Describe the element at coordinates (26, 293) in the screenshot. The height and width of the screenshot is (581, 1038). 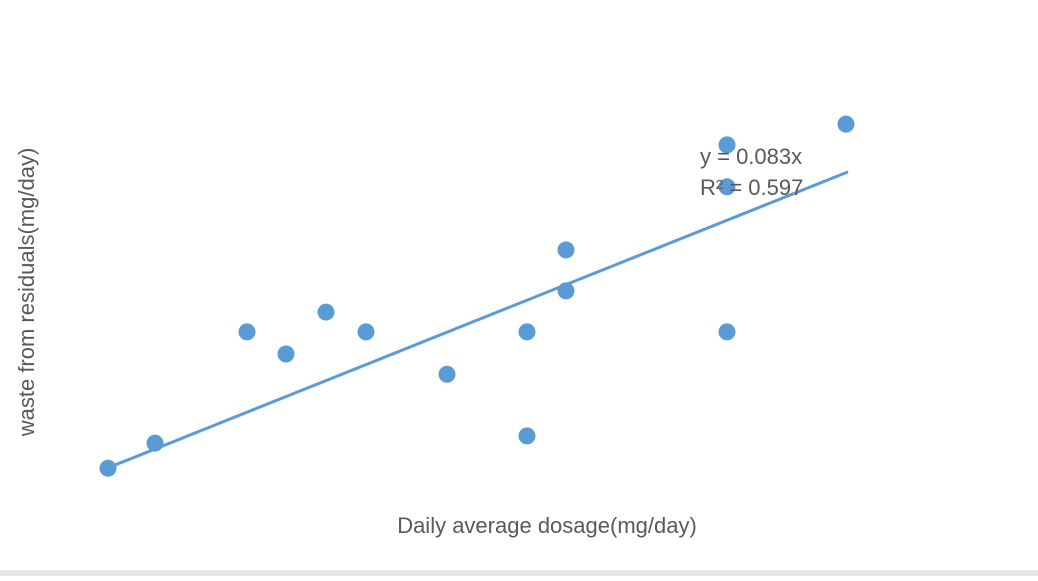
I see `y-axis-title: waste from residuals(mg/day)` at that location.